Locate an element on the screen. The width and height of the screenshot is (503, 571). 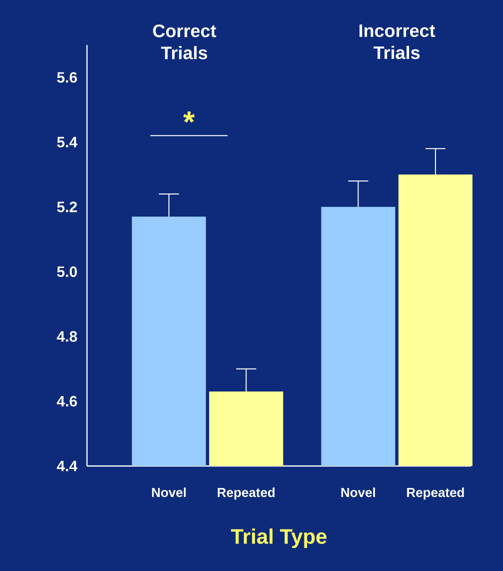
annotation: * is located at coordinates (189, 117).